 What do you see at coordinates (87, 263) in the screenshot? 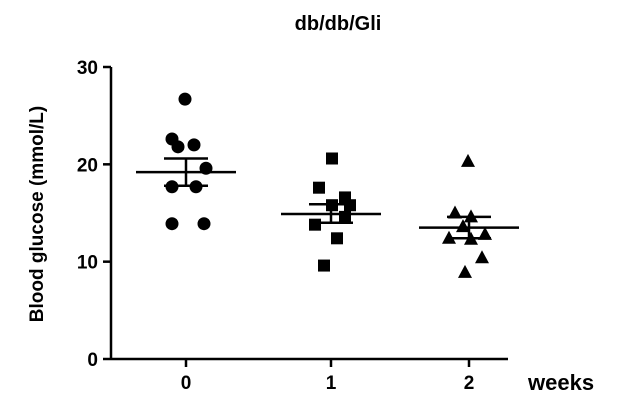
I see `y-tick-label: 10` at bounding box center [87, 263].